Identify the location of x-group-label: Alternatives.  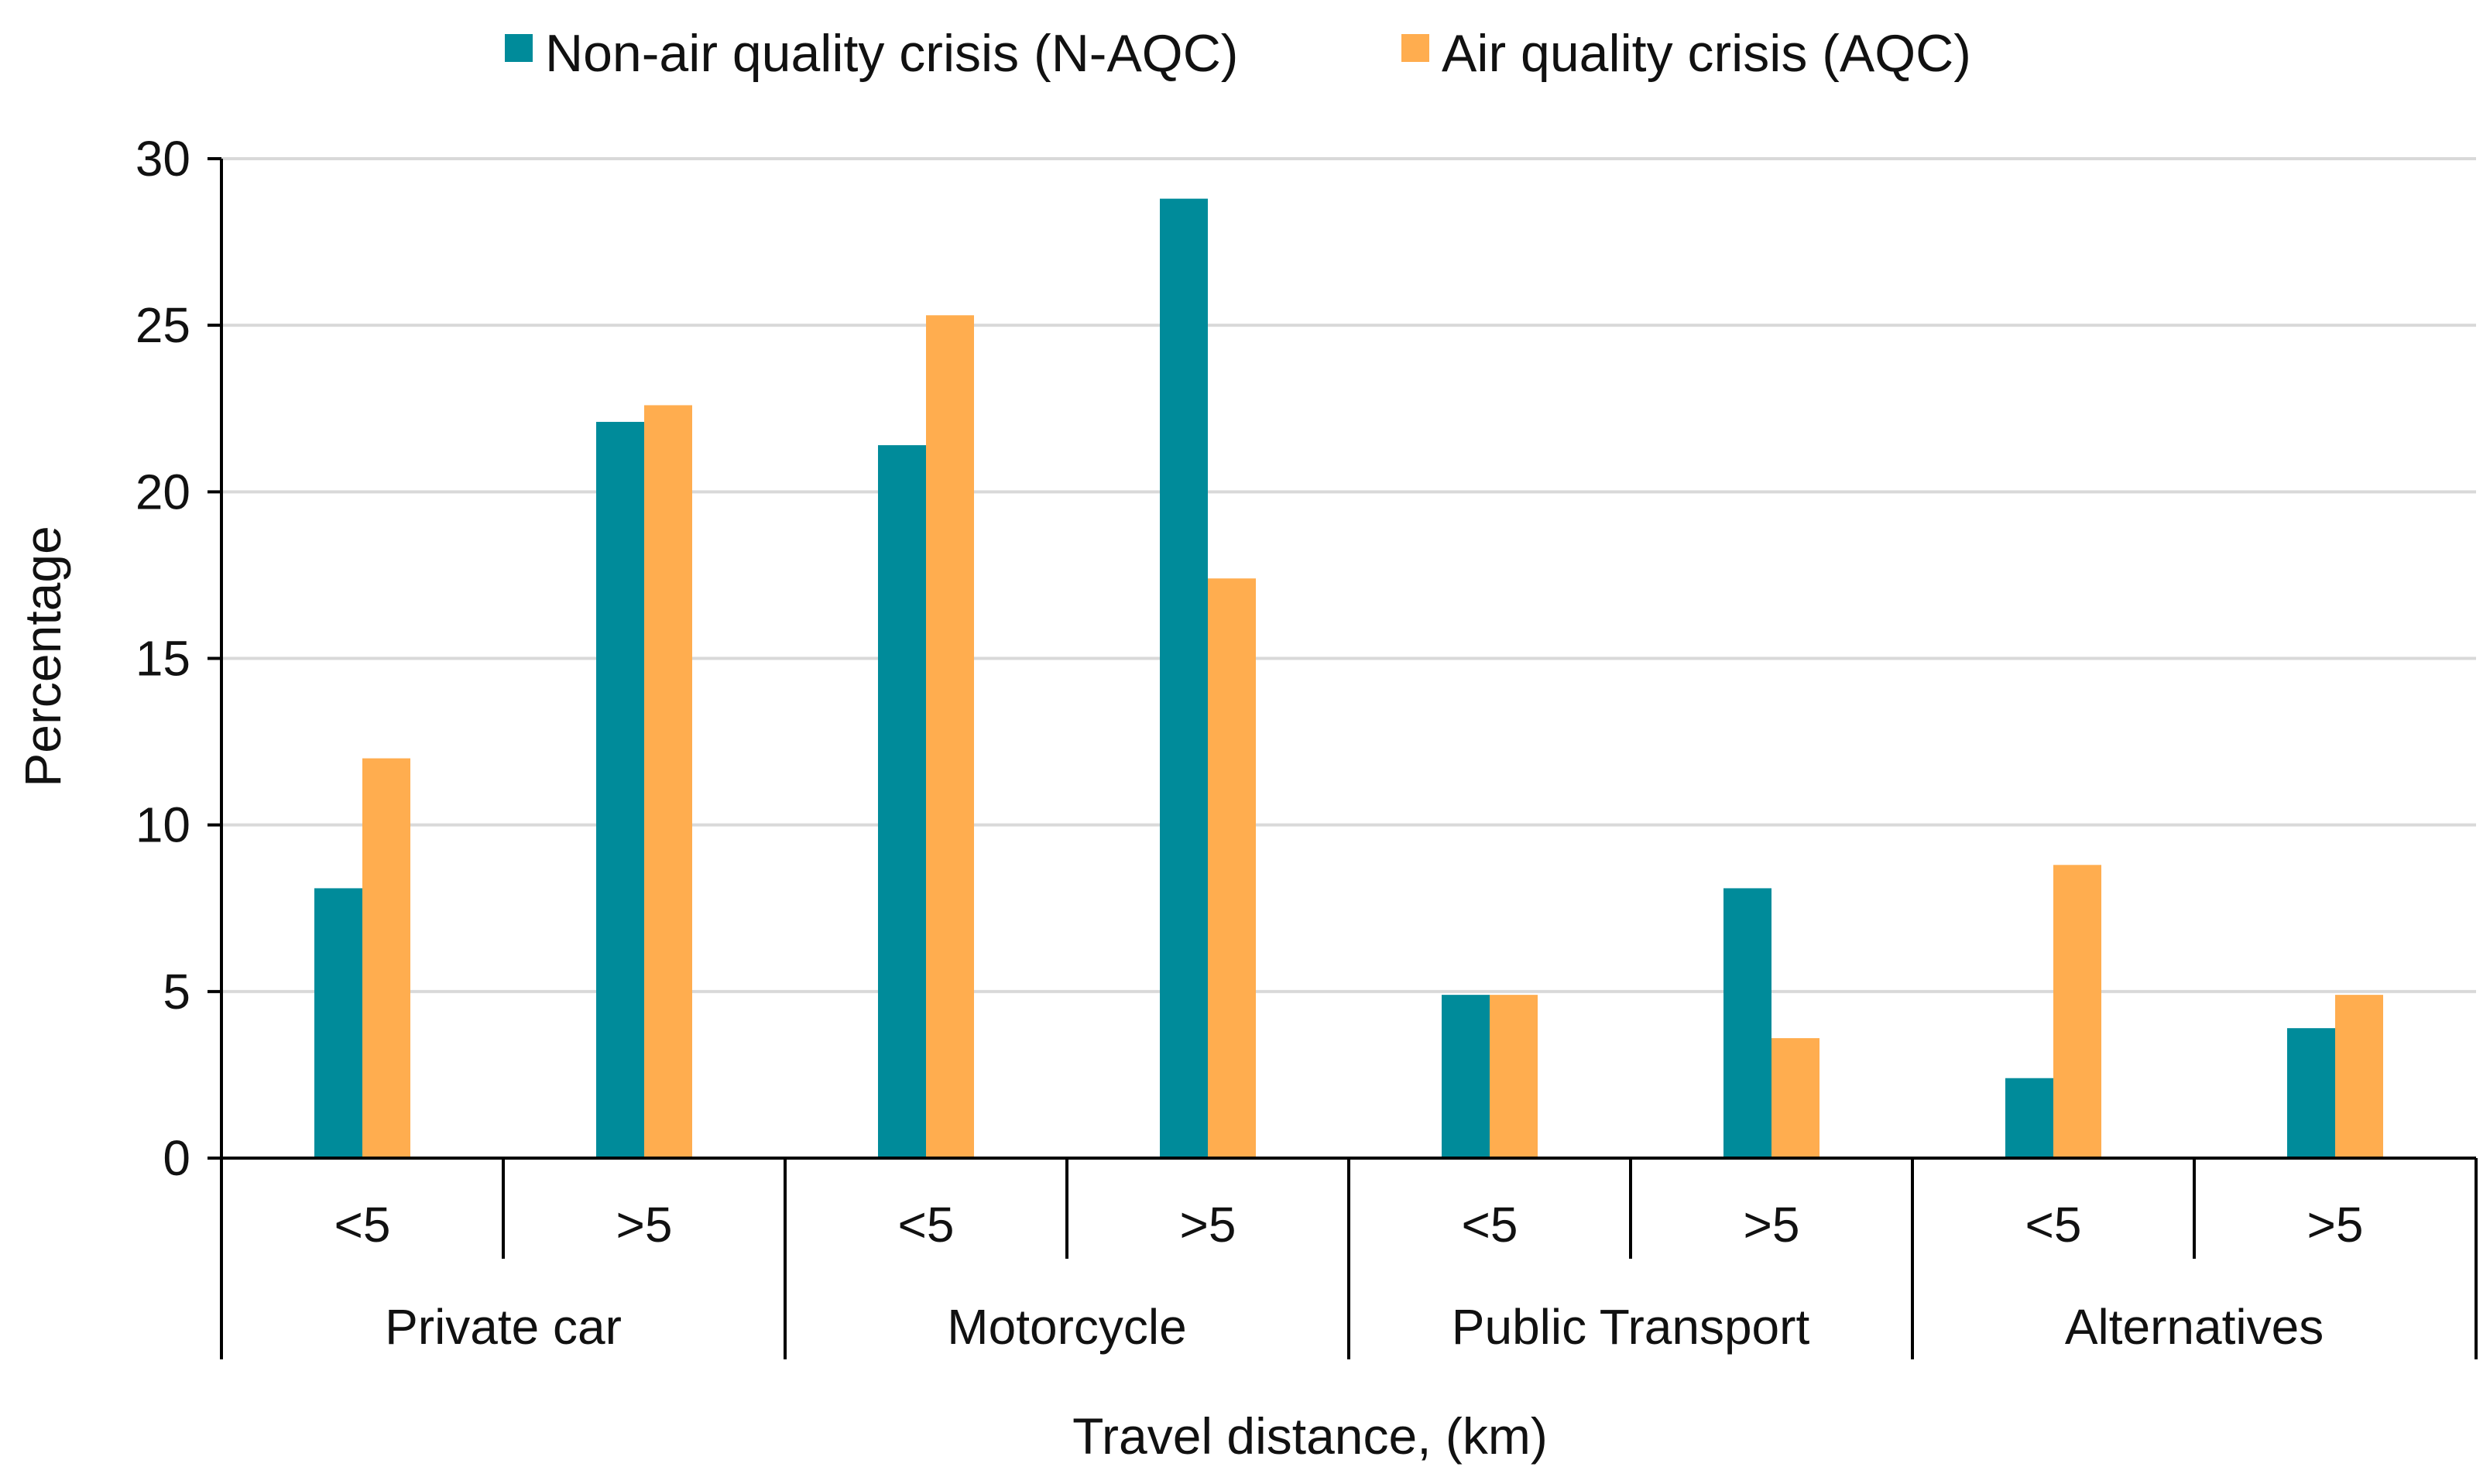
(2194, 1327).